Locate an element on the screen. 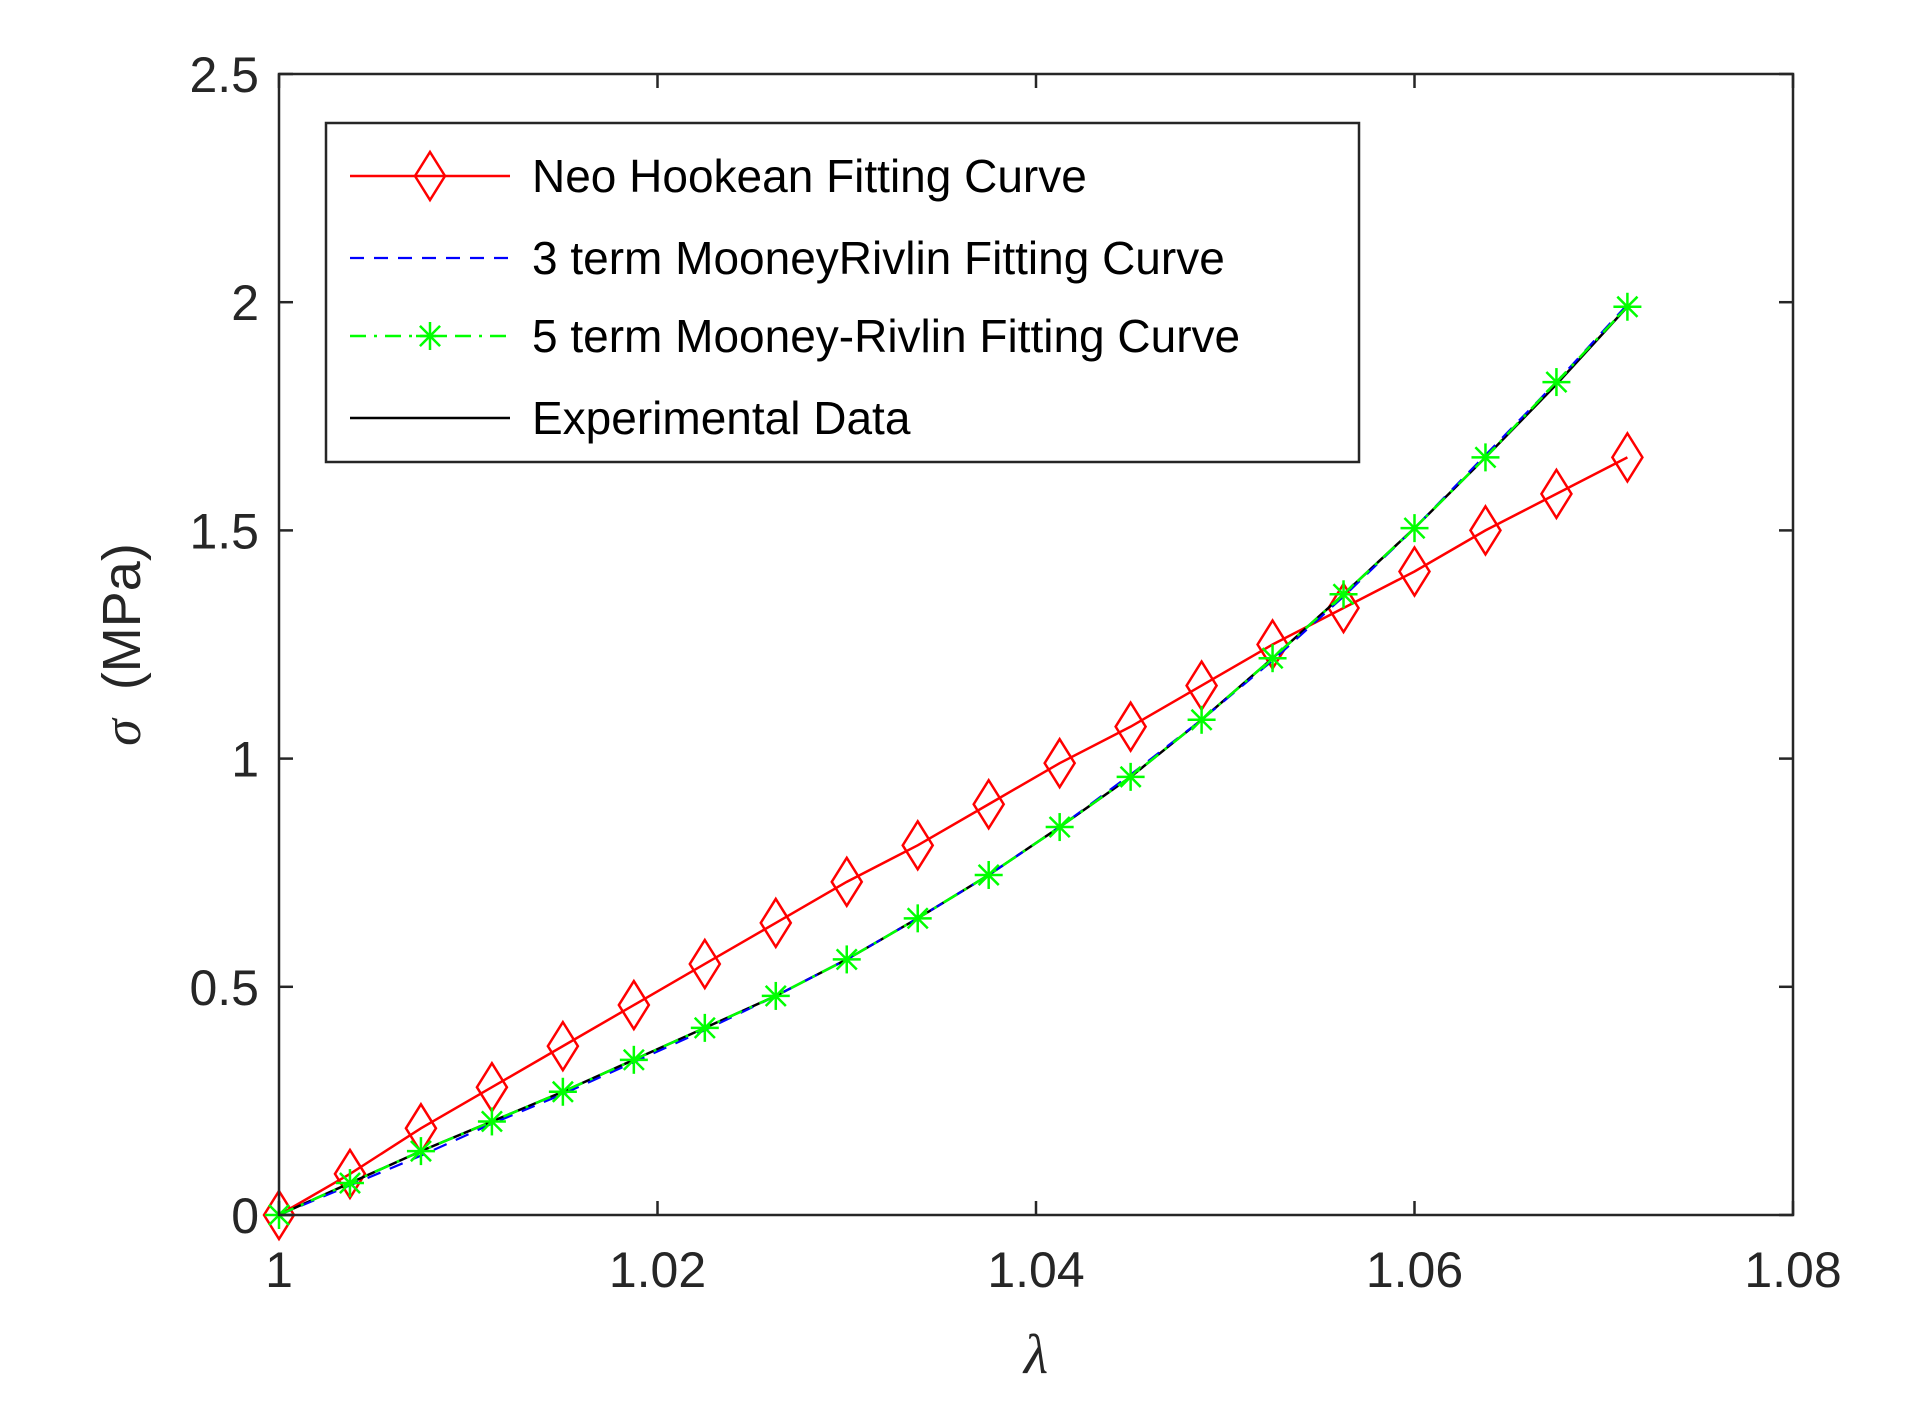  x-axis-label: λ is located at coordinates (1035, 1355).